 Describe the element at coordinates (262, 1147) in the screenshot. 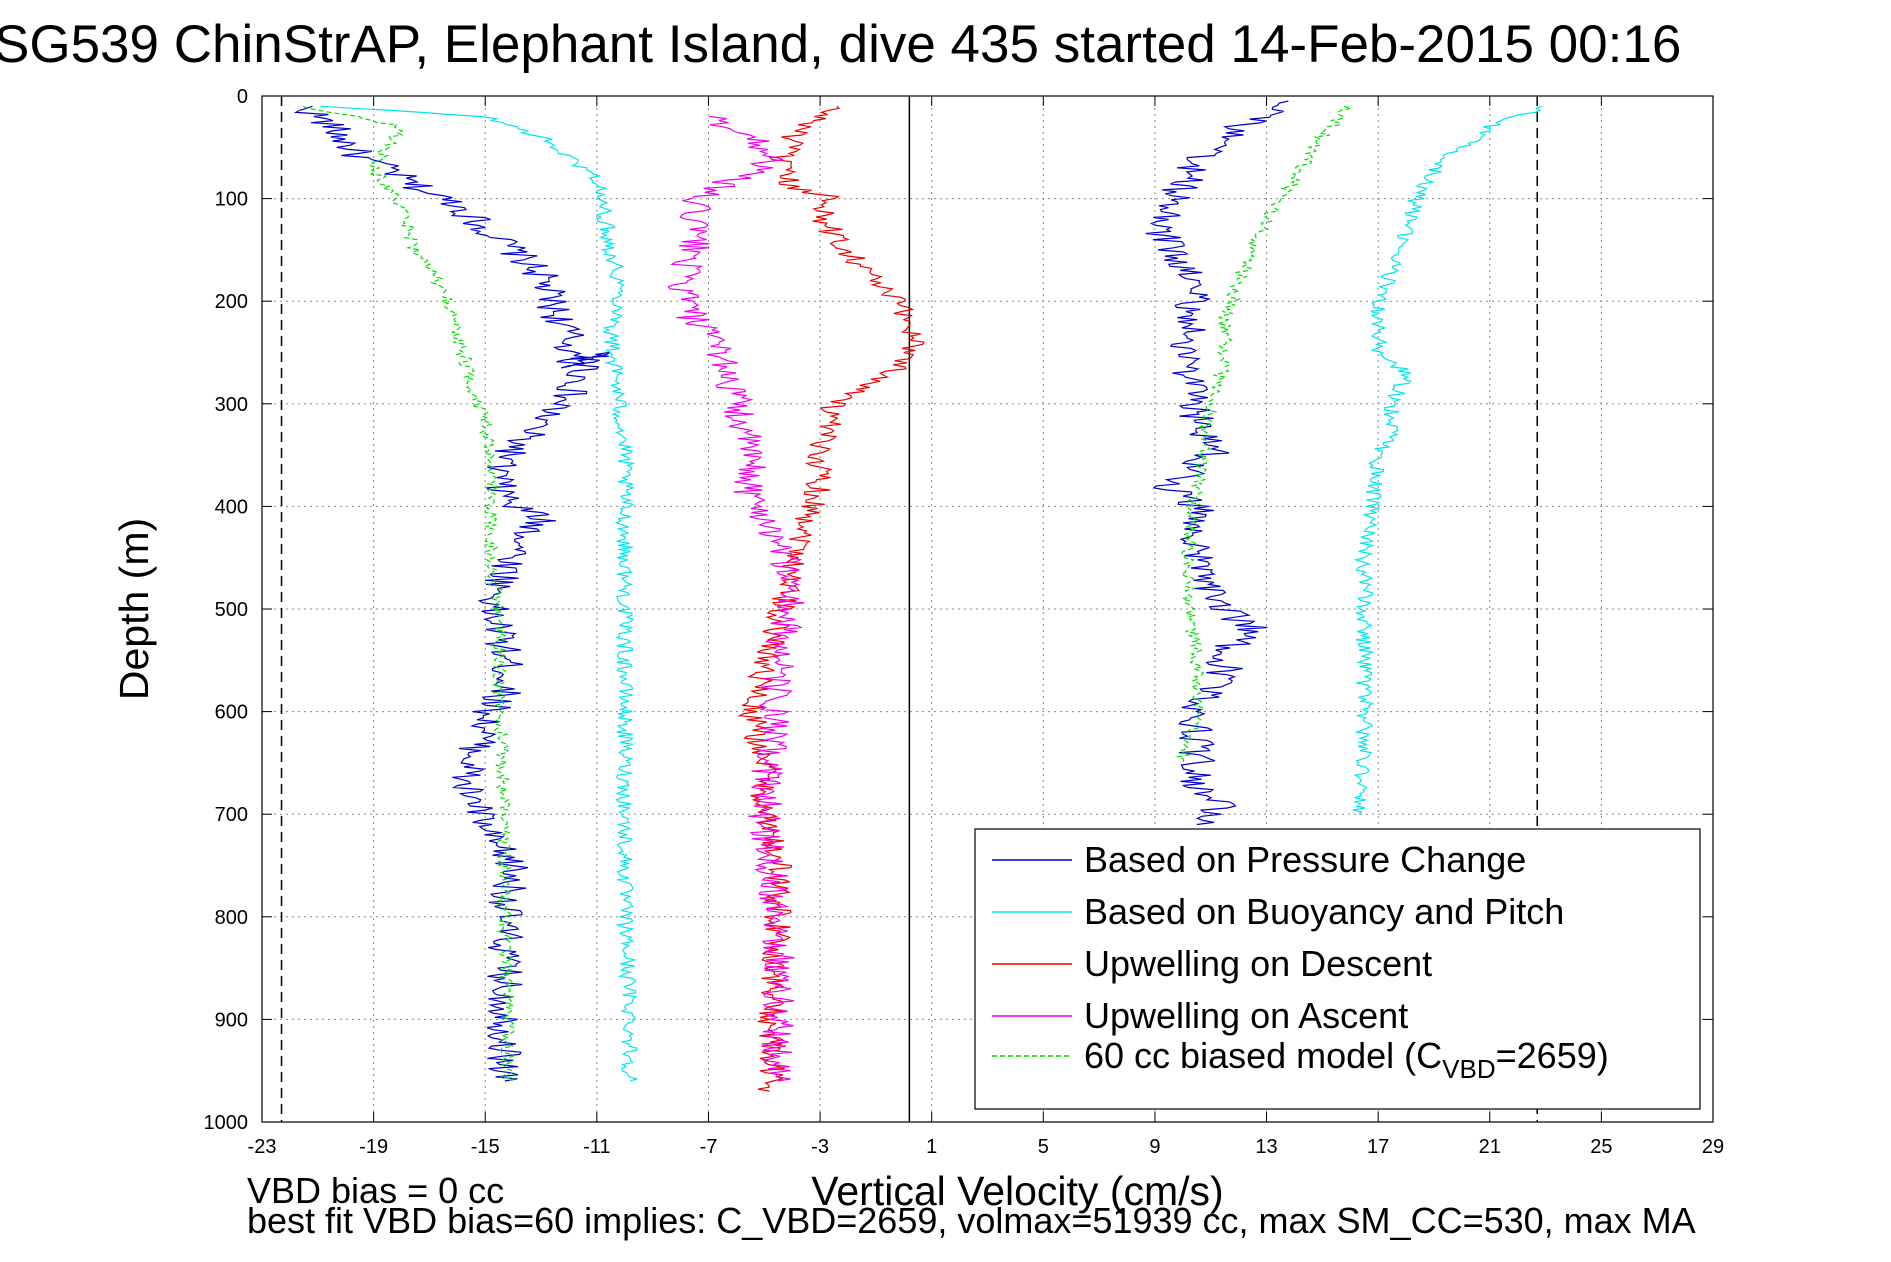

I see `x-tick-label: -23` at that location.